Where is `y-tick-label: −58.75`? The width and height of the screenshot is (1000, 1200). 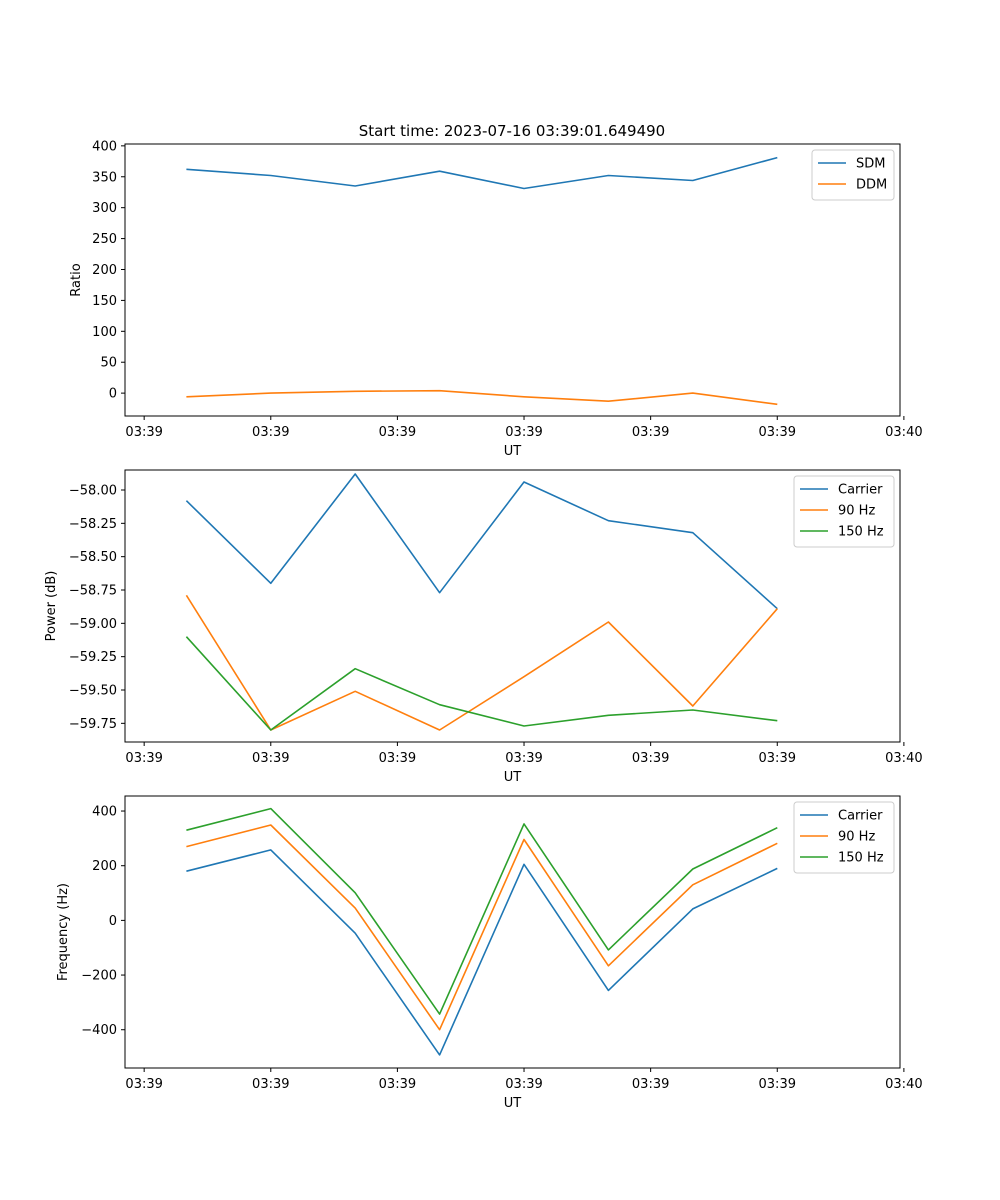
y-tick-label: −58.75 is located at coordinates (93, 591).